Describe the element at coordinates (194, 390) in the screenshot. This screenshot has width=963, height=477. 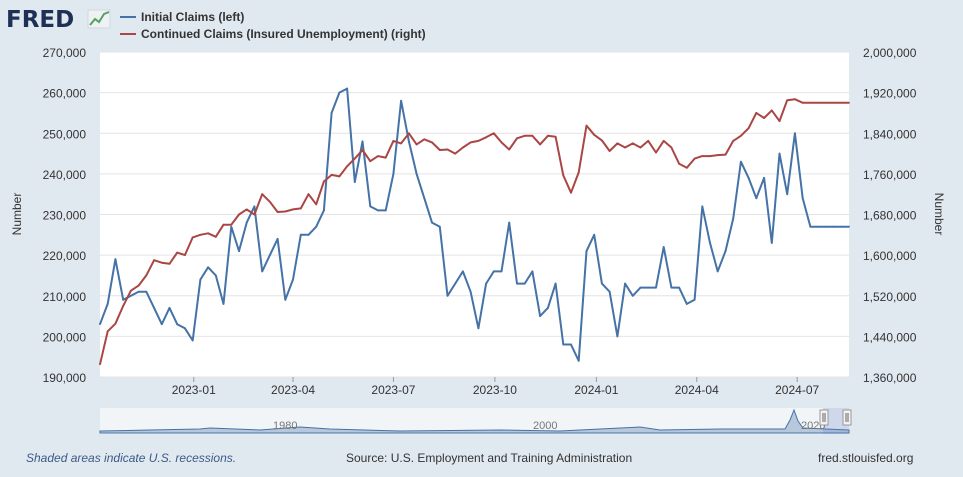
I see `x-tick-label: 2023-01` at that location.